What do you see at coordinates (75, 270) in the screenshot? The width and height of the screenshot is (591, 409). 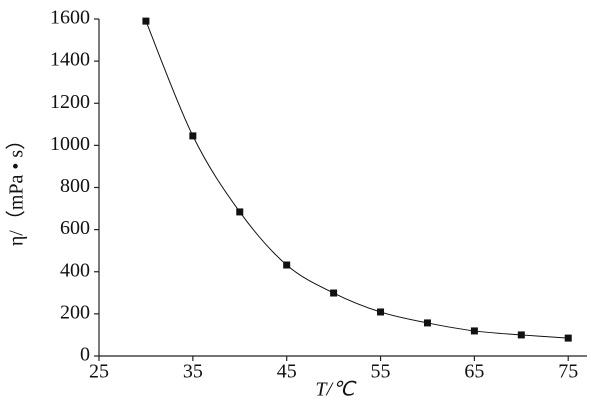 I see `y-tick-label: 400` at bounding box center [75, 270].